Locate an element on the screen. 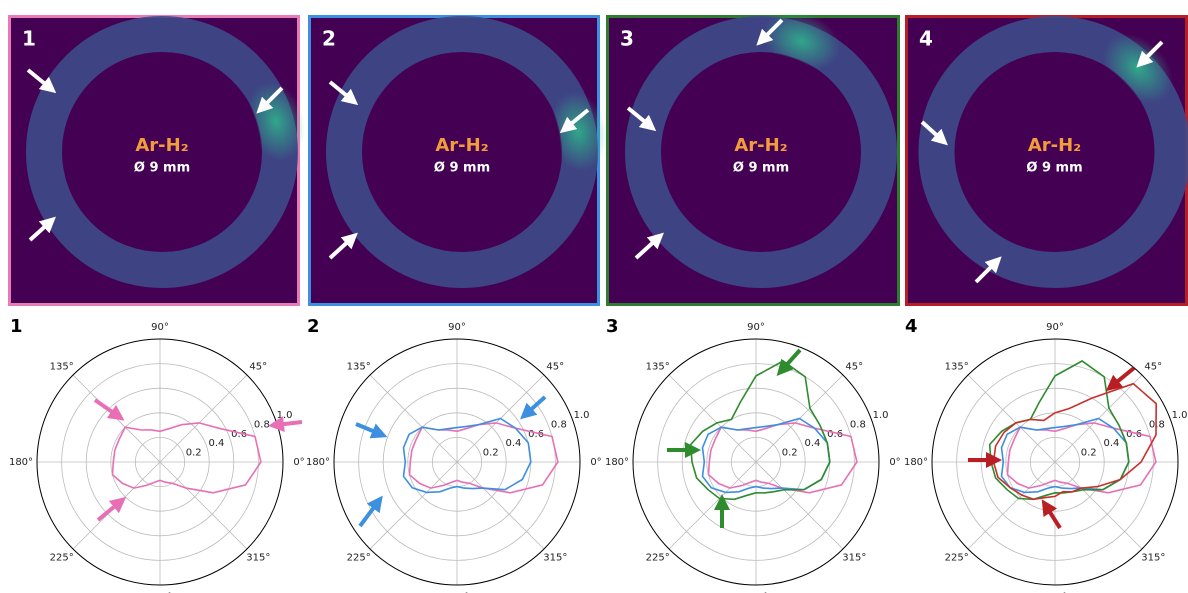 Image resolution: width=1188 pixels, height=593 pixels. ring is located at coordinates (1053, 152).